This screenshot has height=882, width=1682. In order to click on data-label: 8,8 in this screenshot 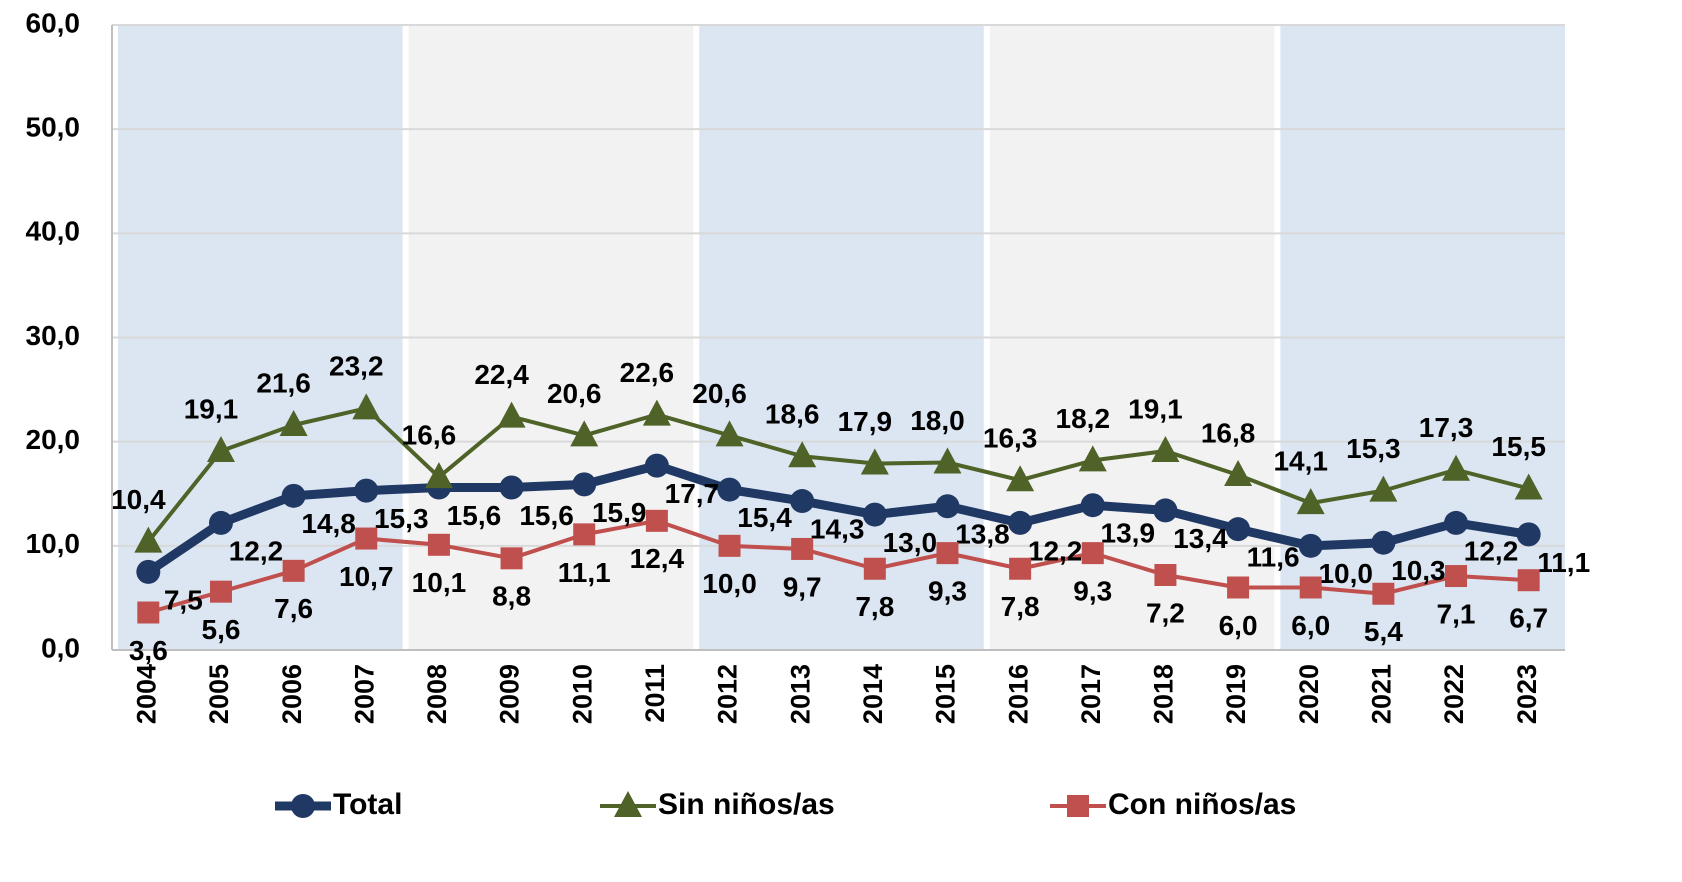, I will do `click(511, 596)`.